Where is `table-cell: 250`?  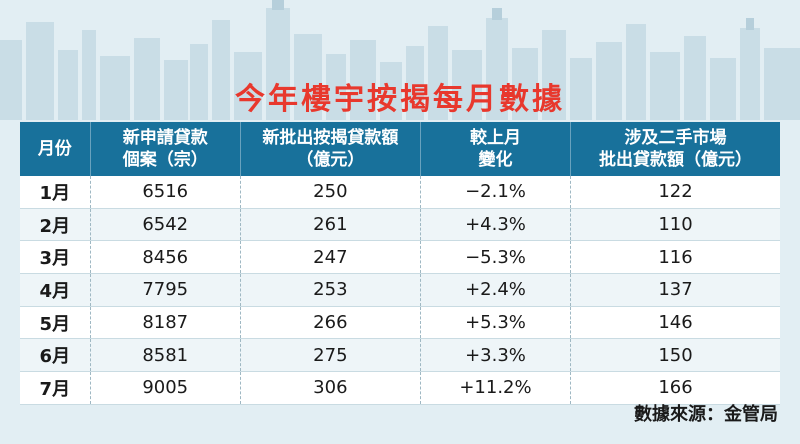
table-cell: 250 is located at coordinates (331, 192).